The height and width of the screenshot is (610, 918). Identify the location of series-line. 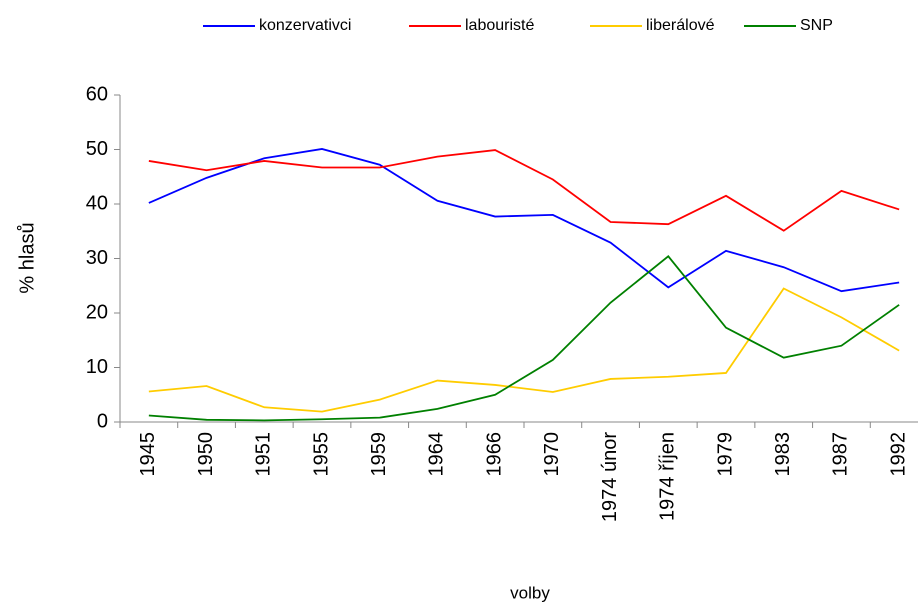
(524, 190).